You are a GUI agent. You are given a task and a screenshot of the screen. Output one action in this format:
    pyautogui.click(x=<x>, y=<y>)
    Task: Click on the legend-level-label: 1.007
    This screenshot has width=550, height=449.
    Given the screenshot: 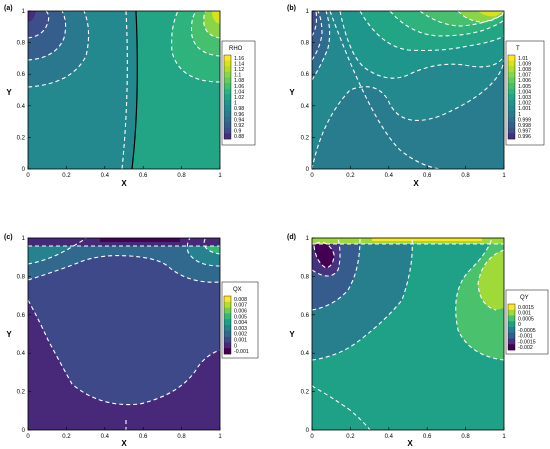 What is the action you would take?
    pyautogui.click(x=524, y=76)
    